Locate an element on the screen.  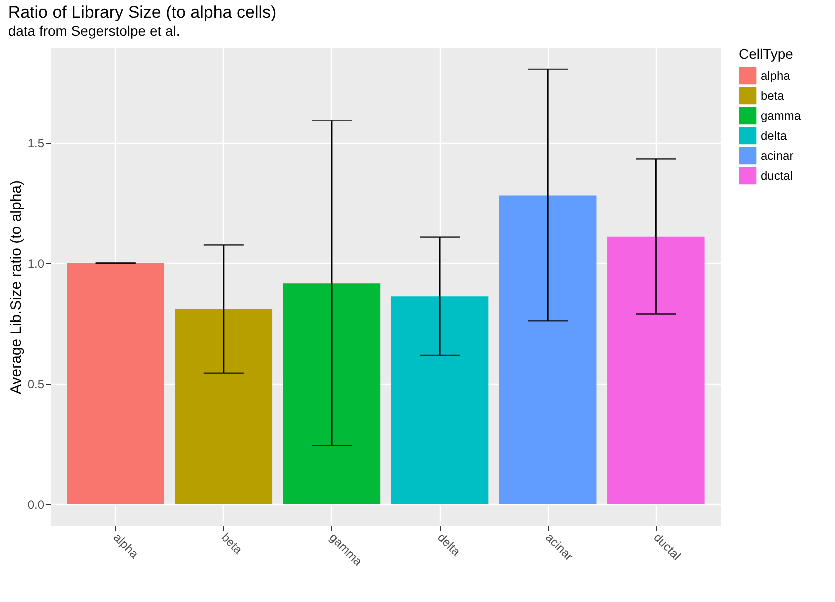
chart-title: Ratio of Library Size (to alpha cells) is located at coordinates (142, 12).